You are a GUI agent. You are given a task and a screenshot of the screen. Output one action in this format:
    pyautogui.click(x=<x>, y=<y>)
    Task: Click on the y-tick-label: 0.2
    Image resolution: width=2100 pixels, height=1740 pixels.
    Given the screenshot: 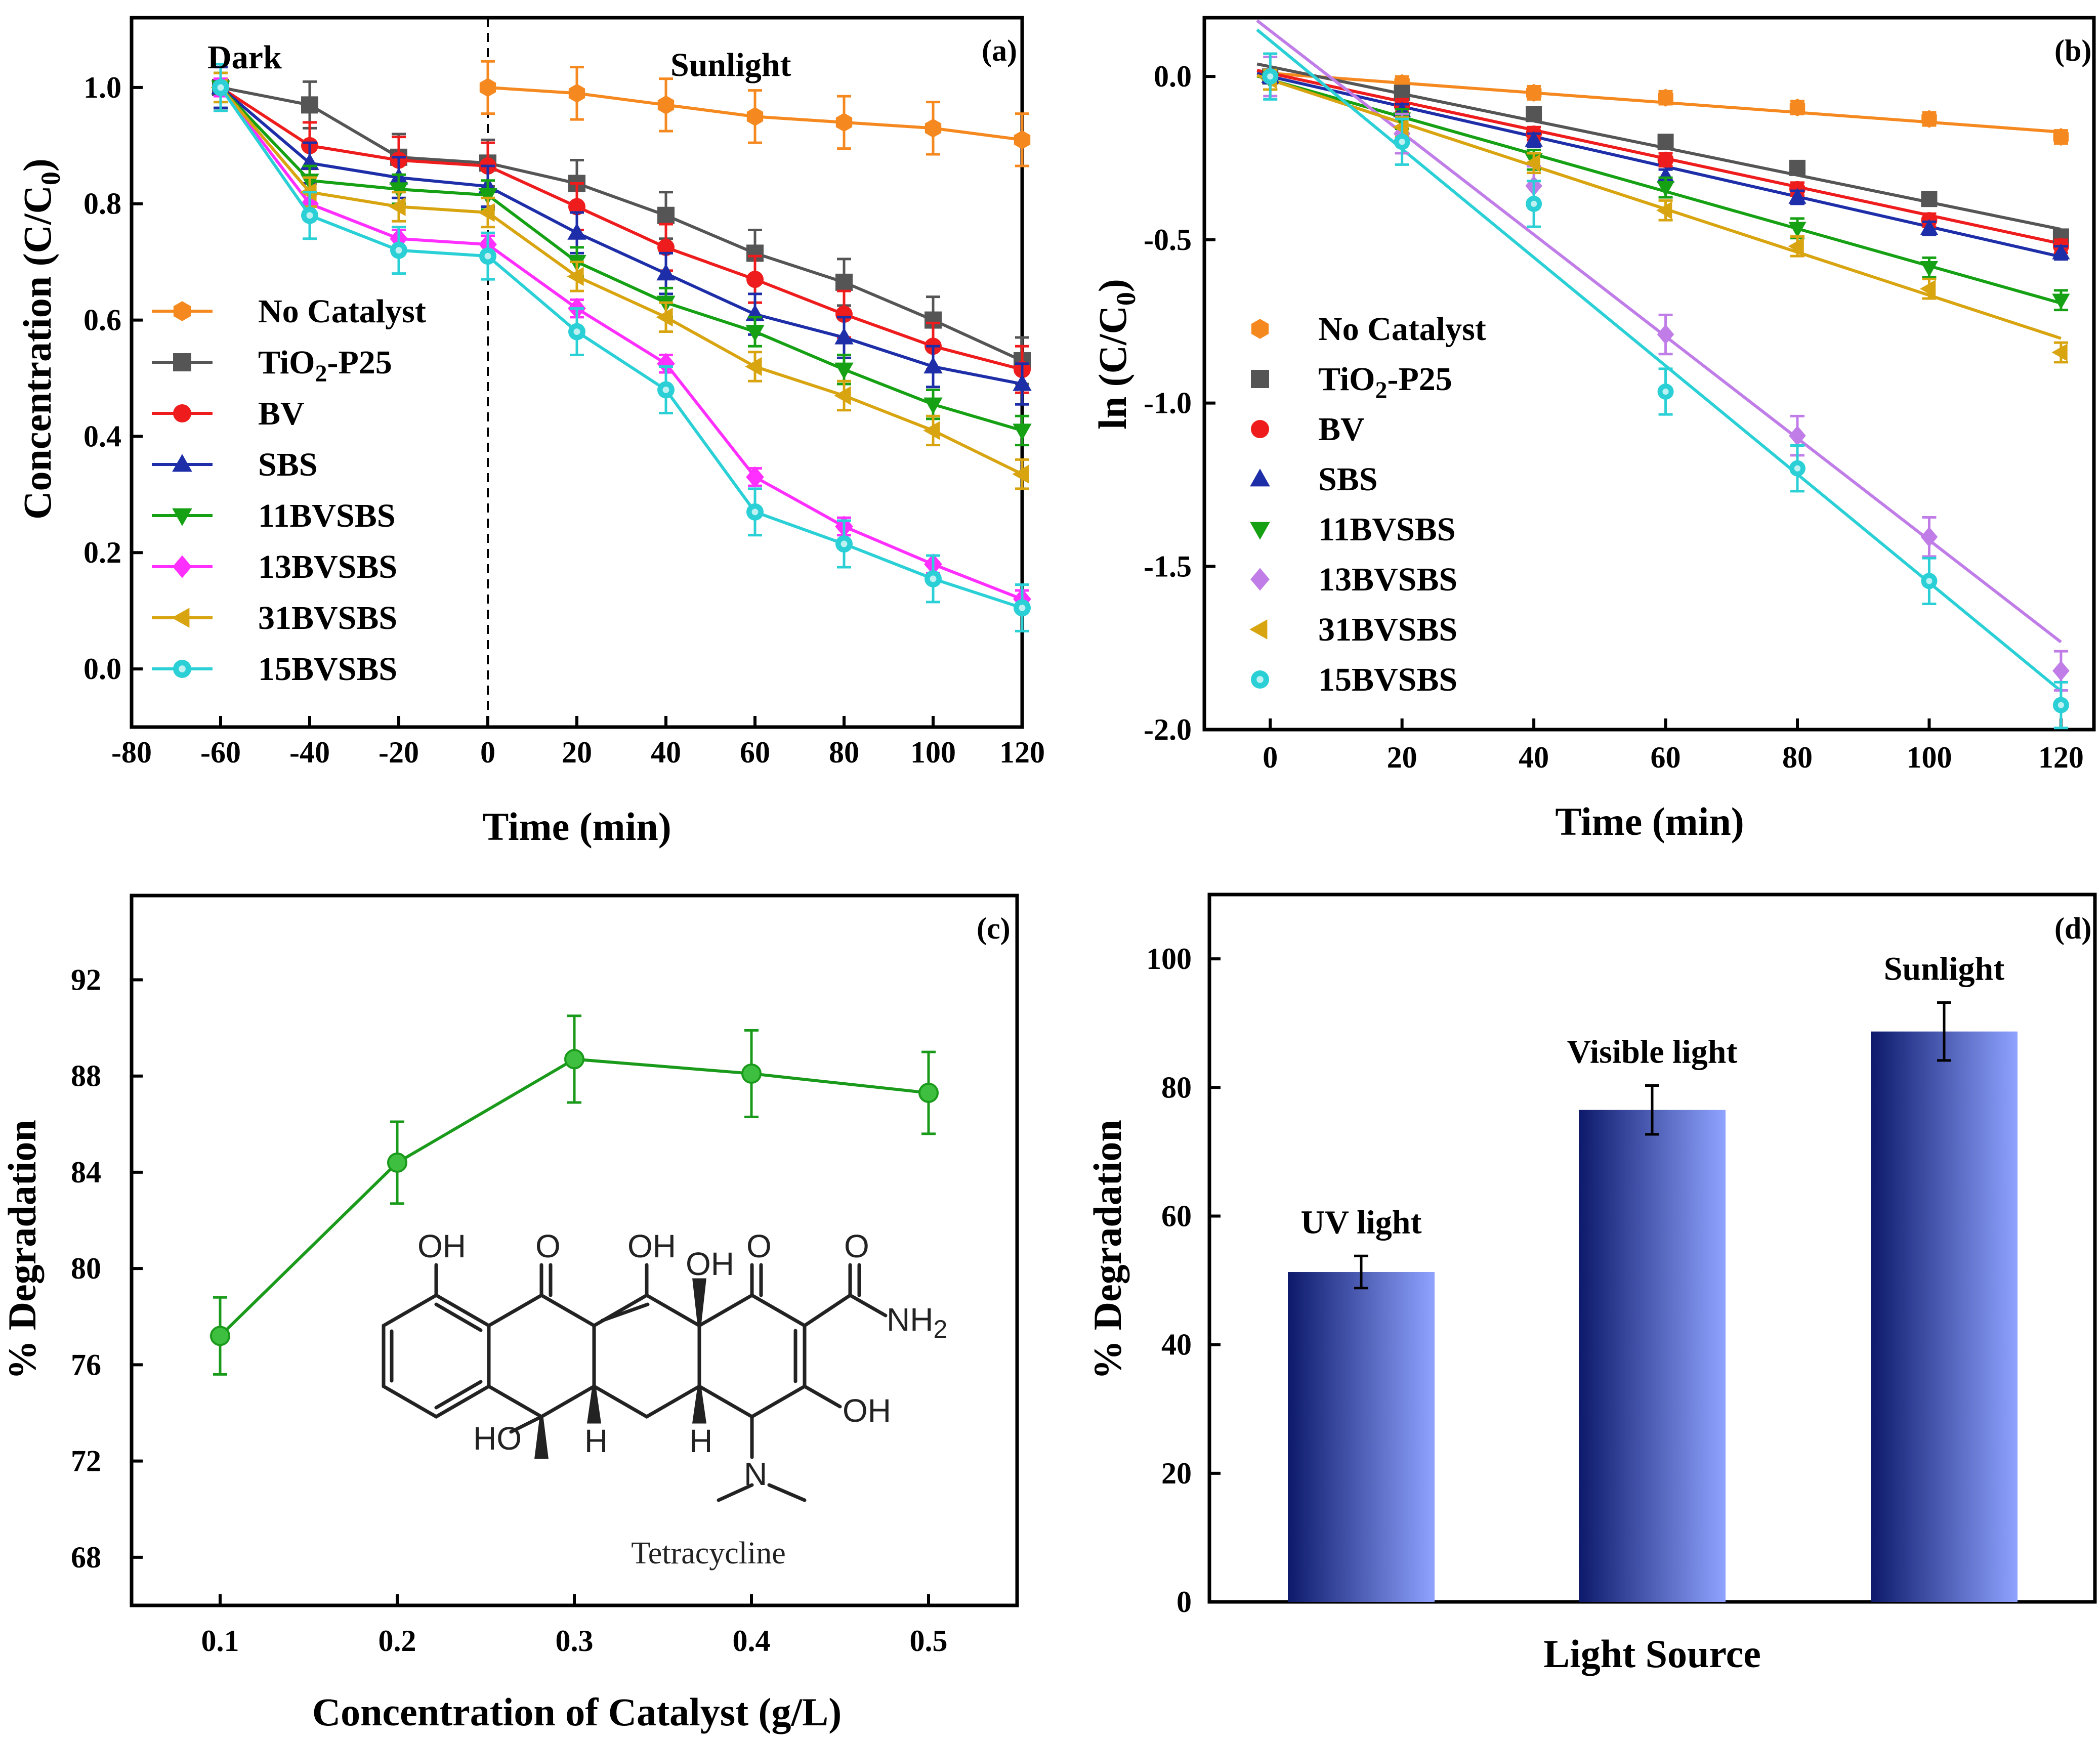 What is the action you would take?
    pyautogui.click(x=102, y=552)
    